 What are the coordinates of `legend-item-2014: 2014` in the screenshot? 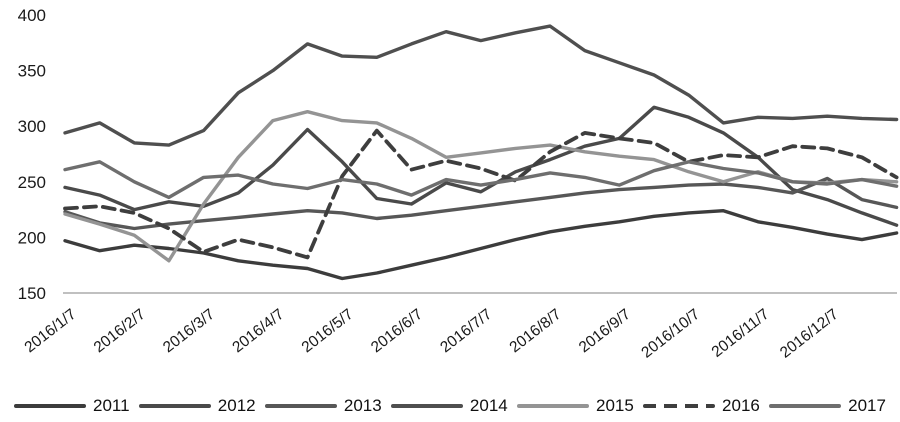 It's located at (449, 406).